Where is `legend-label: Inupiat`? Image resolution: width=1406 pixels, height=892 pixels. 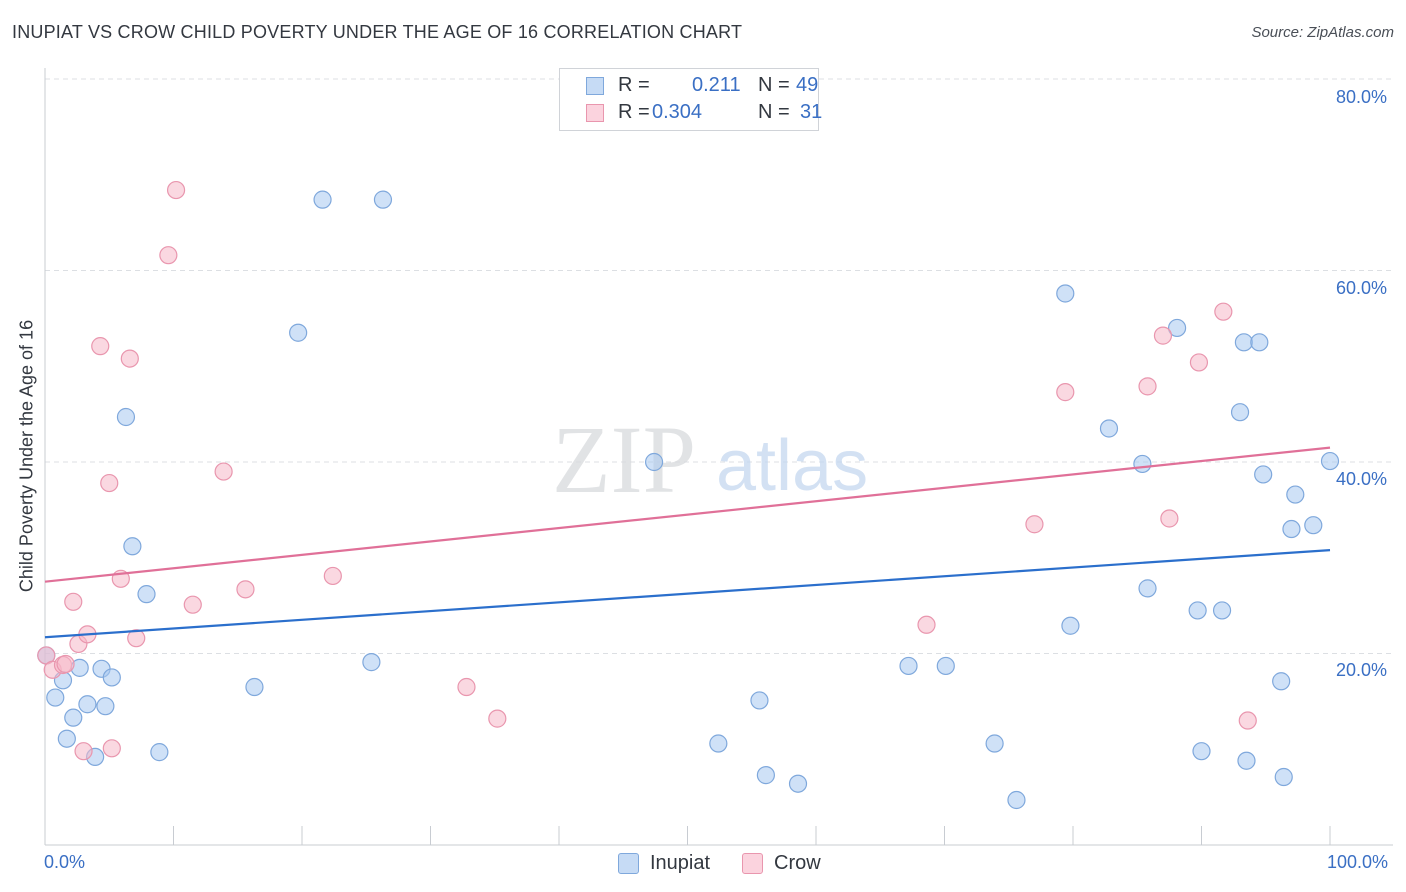 legend-label: Inupiat is located at coordinates (680, 863).